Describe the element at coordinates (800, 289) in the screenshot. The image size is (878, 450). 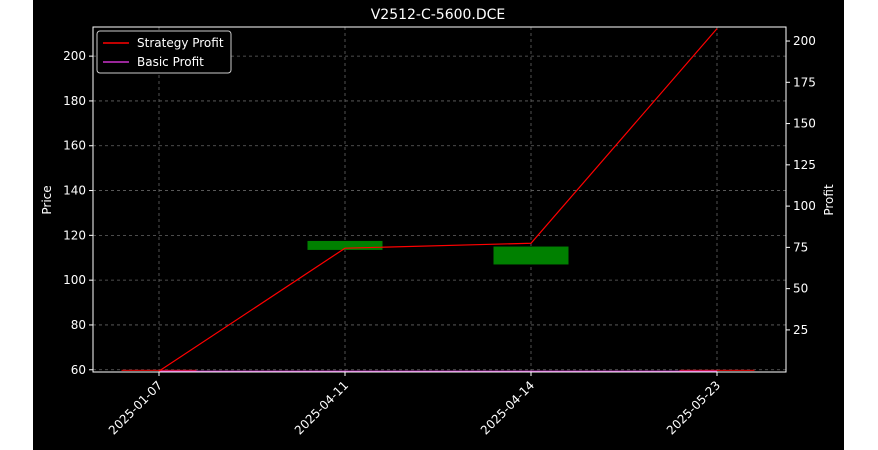
I see `right-tick-label: 50` at that location.